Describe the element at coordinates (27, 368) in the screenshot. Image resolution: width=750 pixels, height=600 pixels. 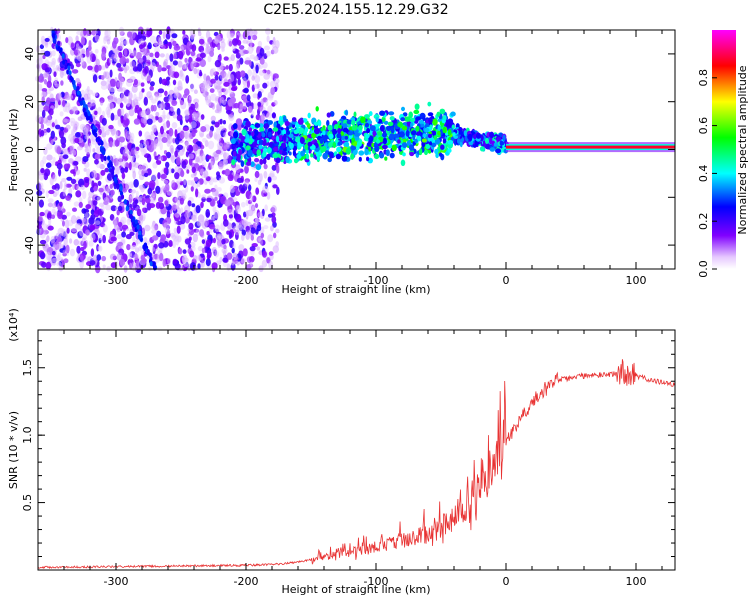
I see `snr-y-tick-label: 1.5` at that location.